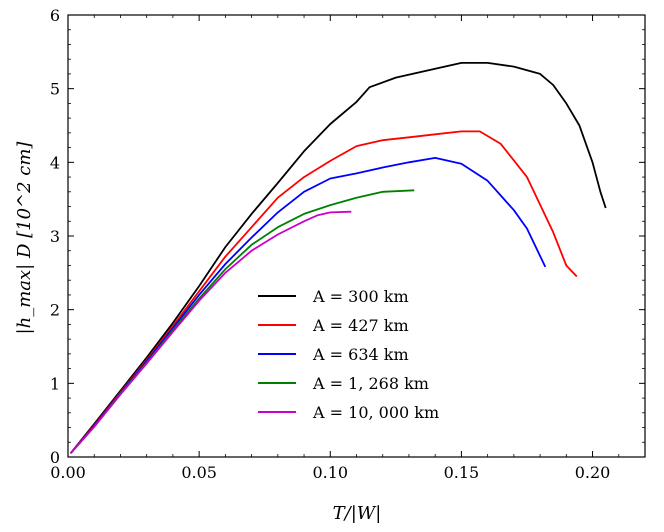 Image resolution: width=664 pixels, height=532 pixels. What do you see at coordinates (360, 296) in the screenshot?
I see `legend-label-0: A = 300 km` at bounding box center [360, 296].